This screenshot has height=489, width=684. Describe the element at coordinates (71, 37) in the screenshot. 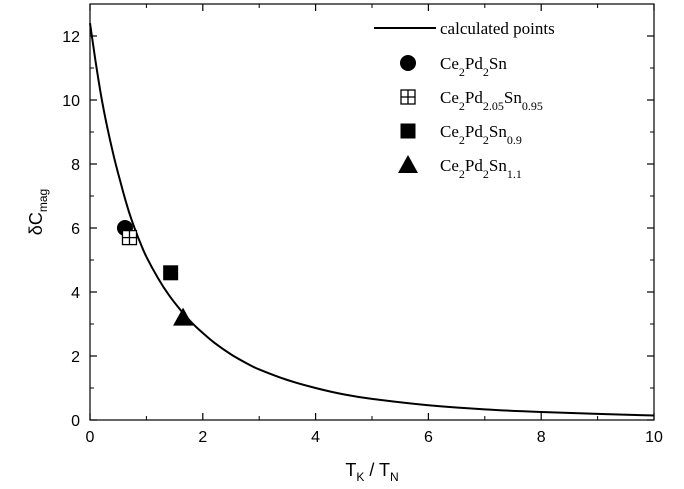

I see `y-tick-label-6: 12` at that location.